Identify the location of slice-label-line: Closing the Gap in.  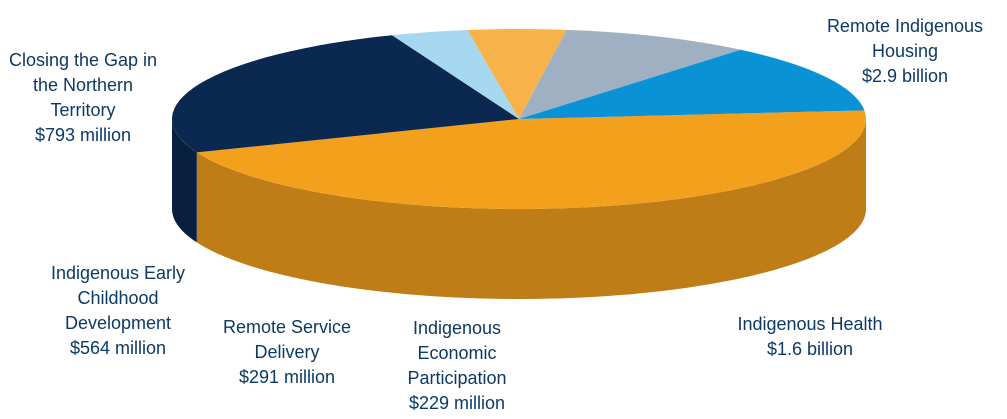
(83, 60).